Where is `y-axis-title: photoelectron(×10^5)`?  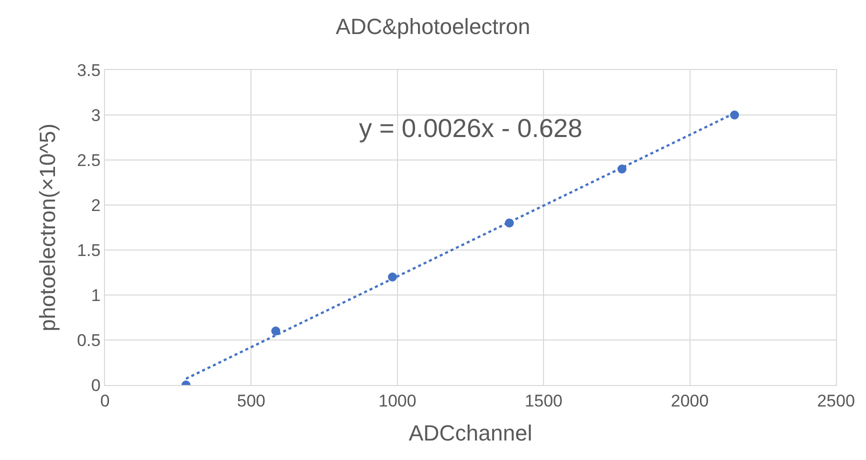
y-axis-title: photoelectron(×10^5) is located at coordinates (47, 228).